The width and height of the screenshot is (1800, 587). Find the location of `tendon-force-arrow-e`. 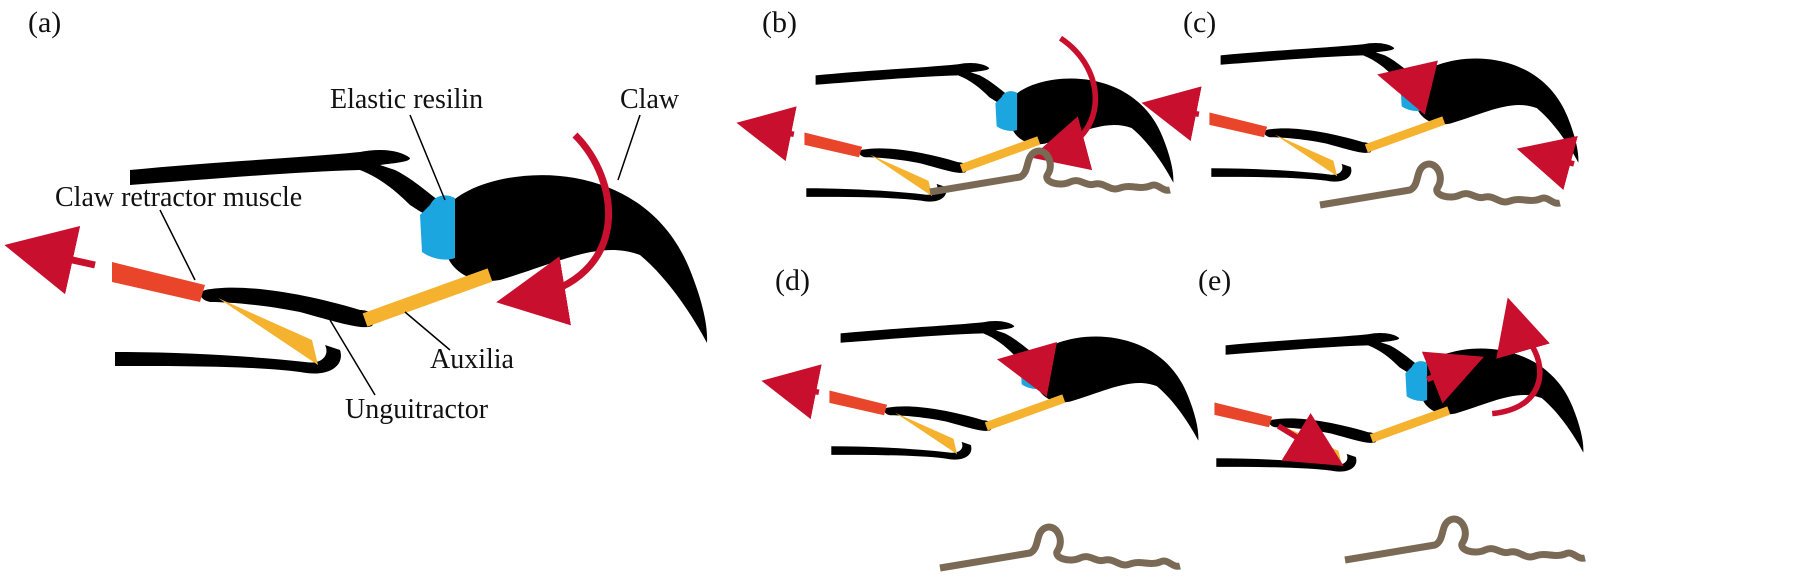

tendon-force-arrow-e is located at coordinates (1310, 439).